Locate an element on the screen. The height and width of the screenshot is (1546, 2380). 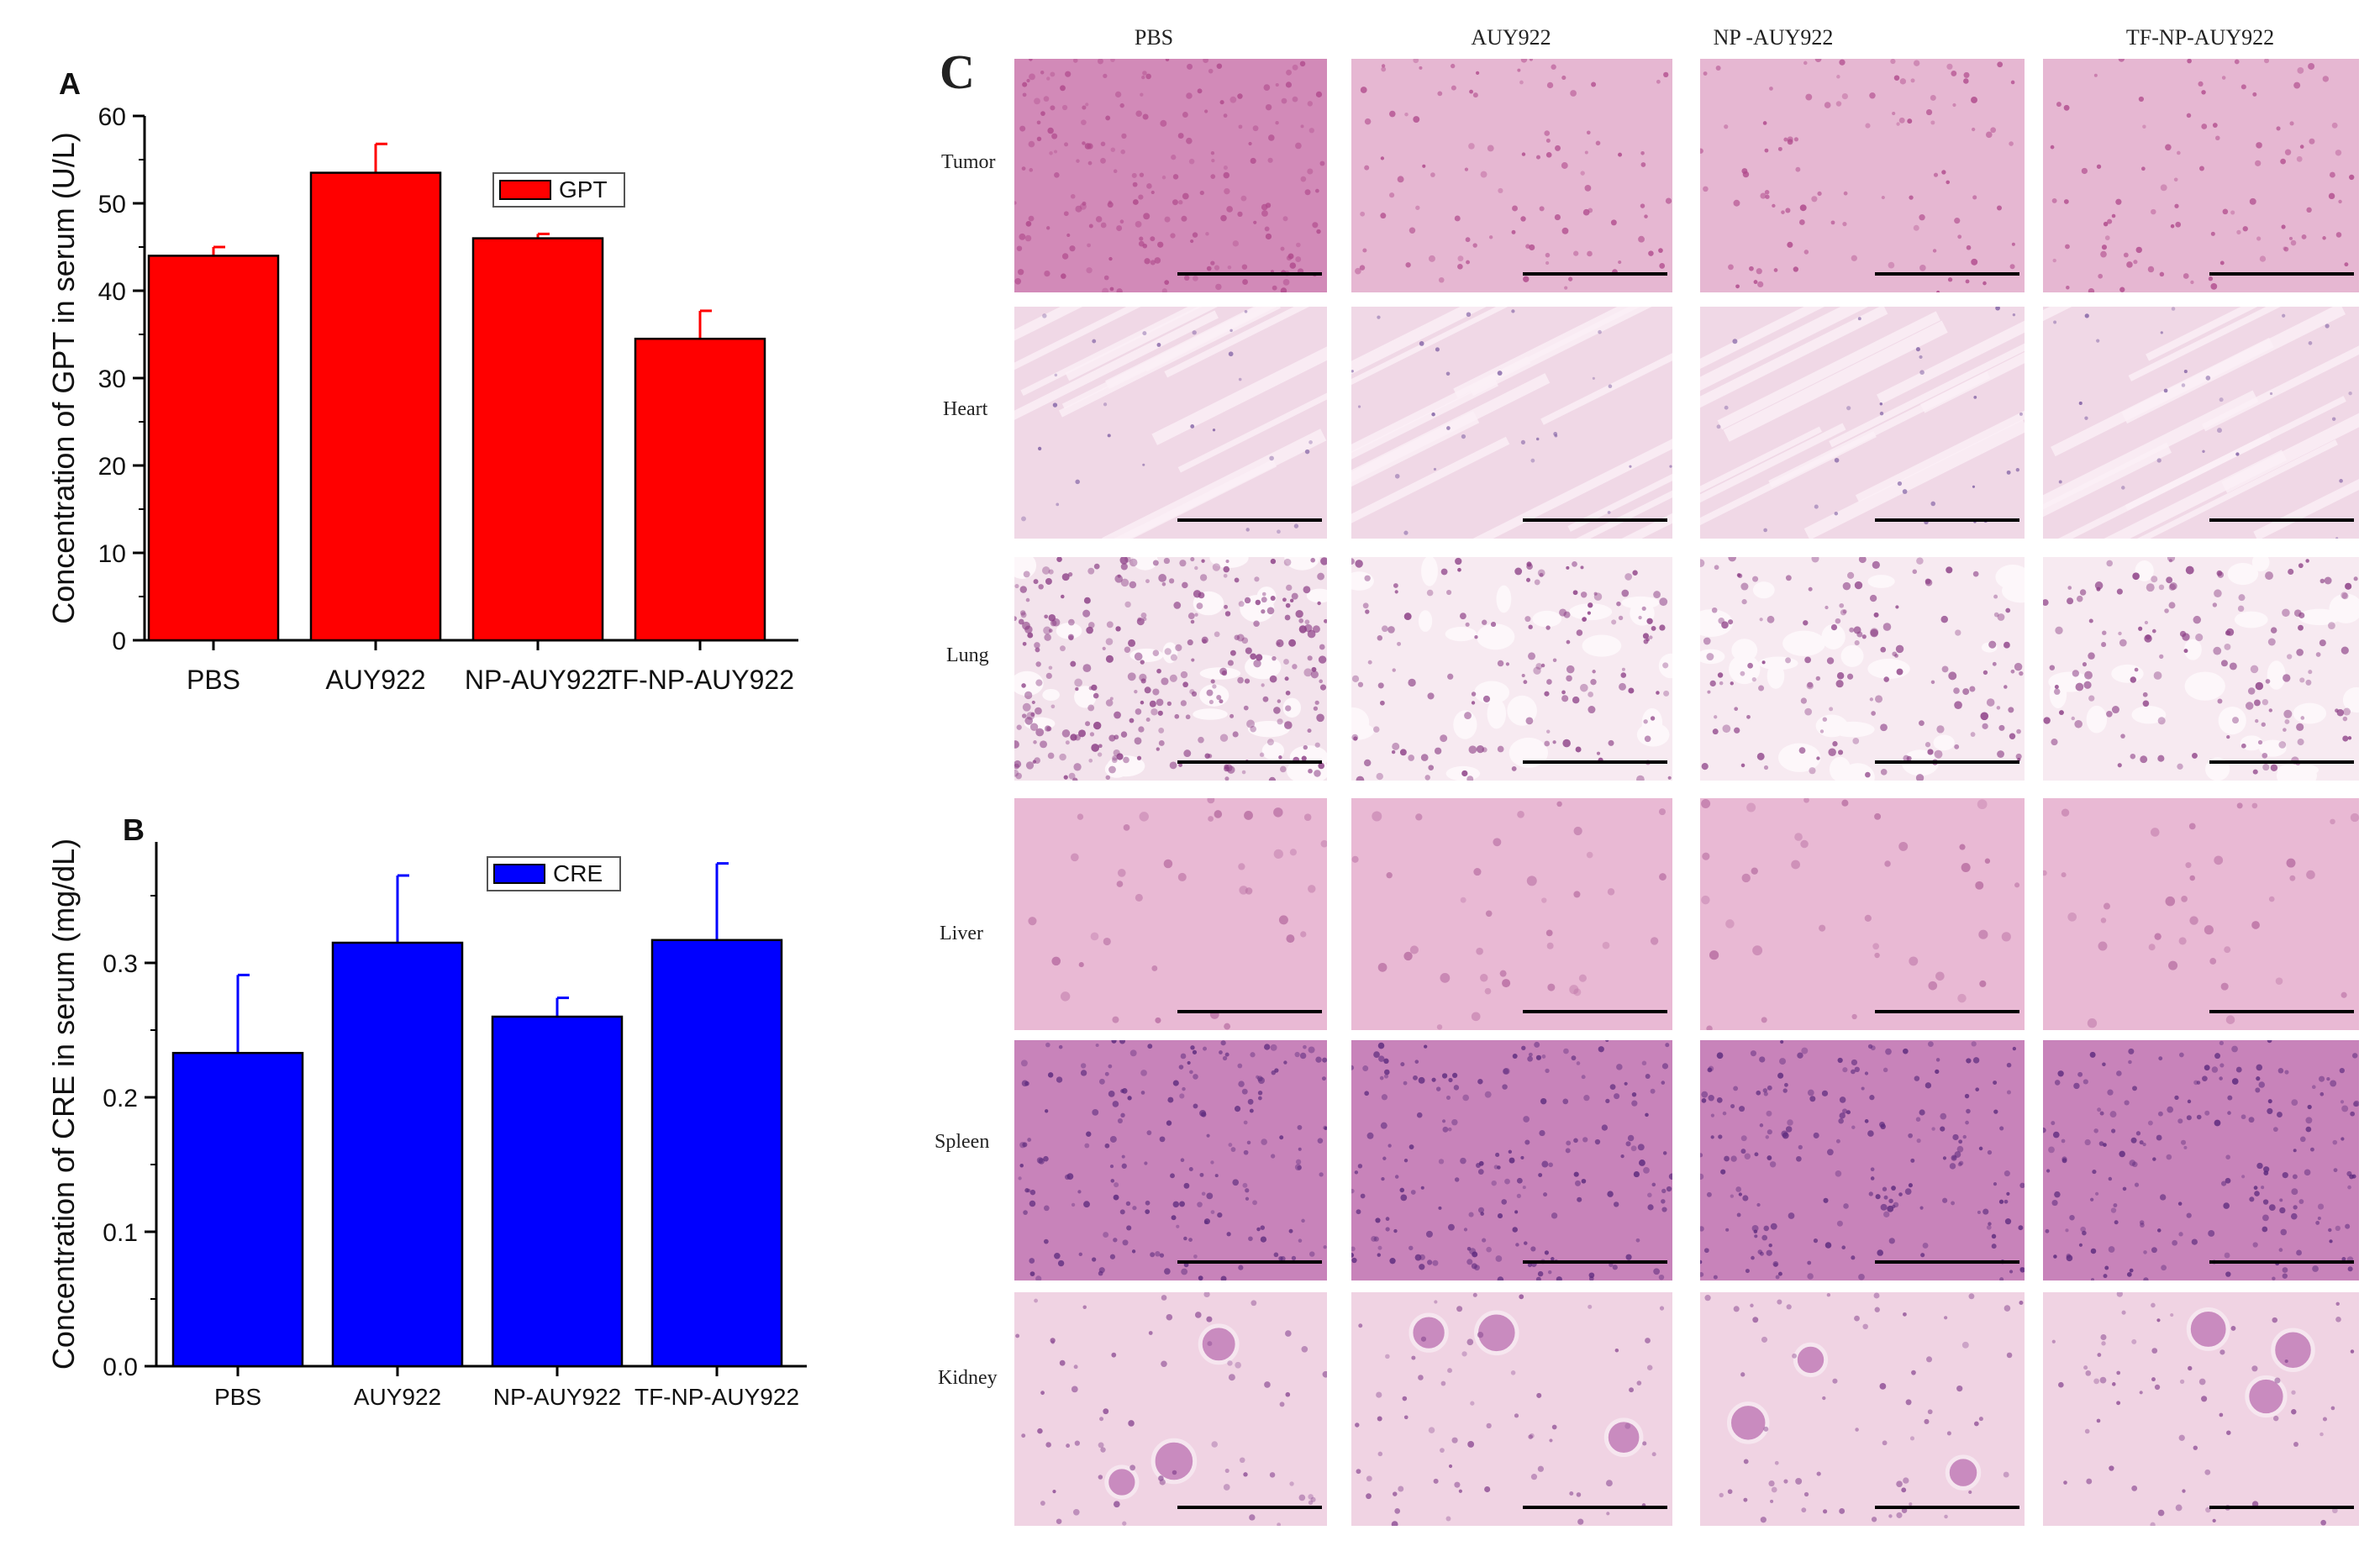
tissue-texture is located at coordinates (1173, 1160).